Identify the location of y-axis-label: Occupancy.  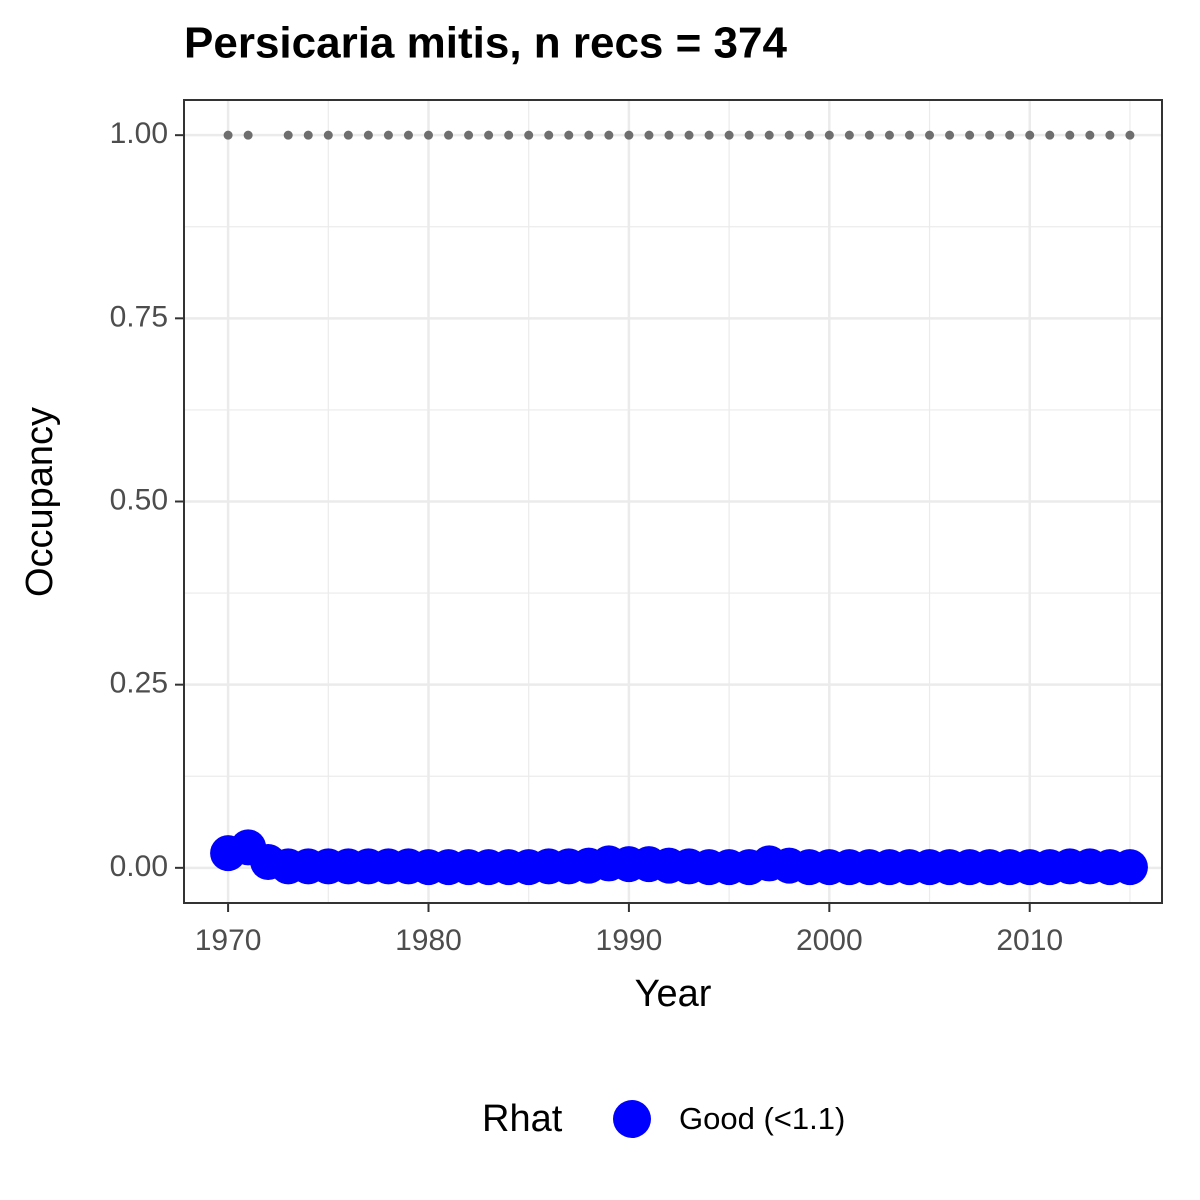
(40, 502).